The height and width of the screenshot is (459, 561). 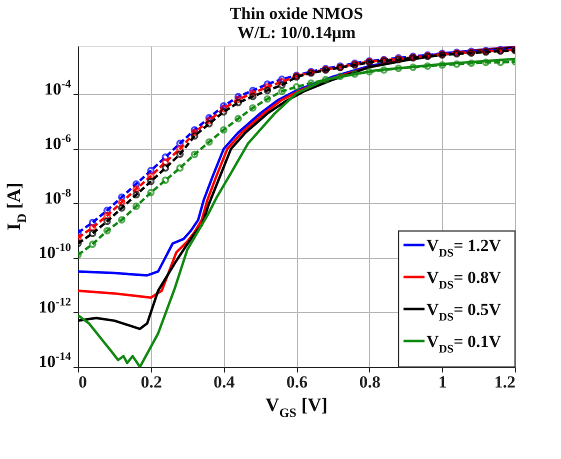 What do you see at coordinates (442, 382) in the screenshot?
I see `x-tick-label: 1` at bounding box center [442, 382].